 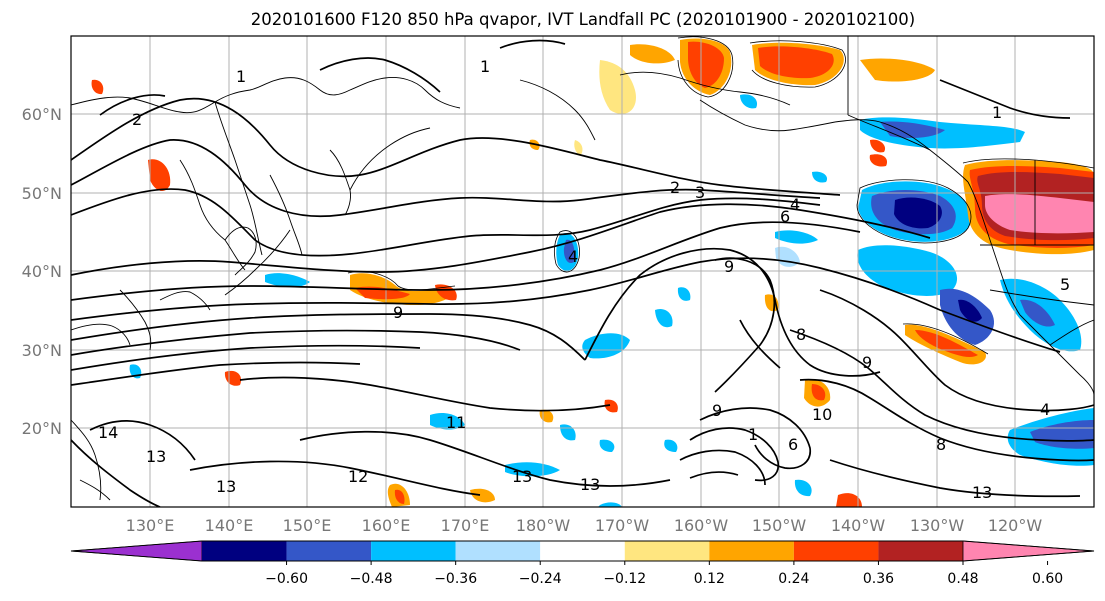 I want to click on colorbar-frame, so click(x=582, y=551).